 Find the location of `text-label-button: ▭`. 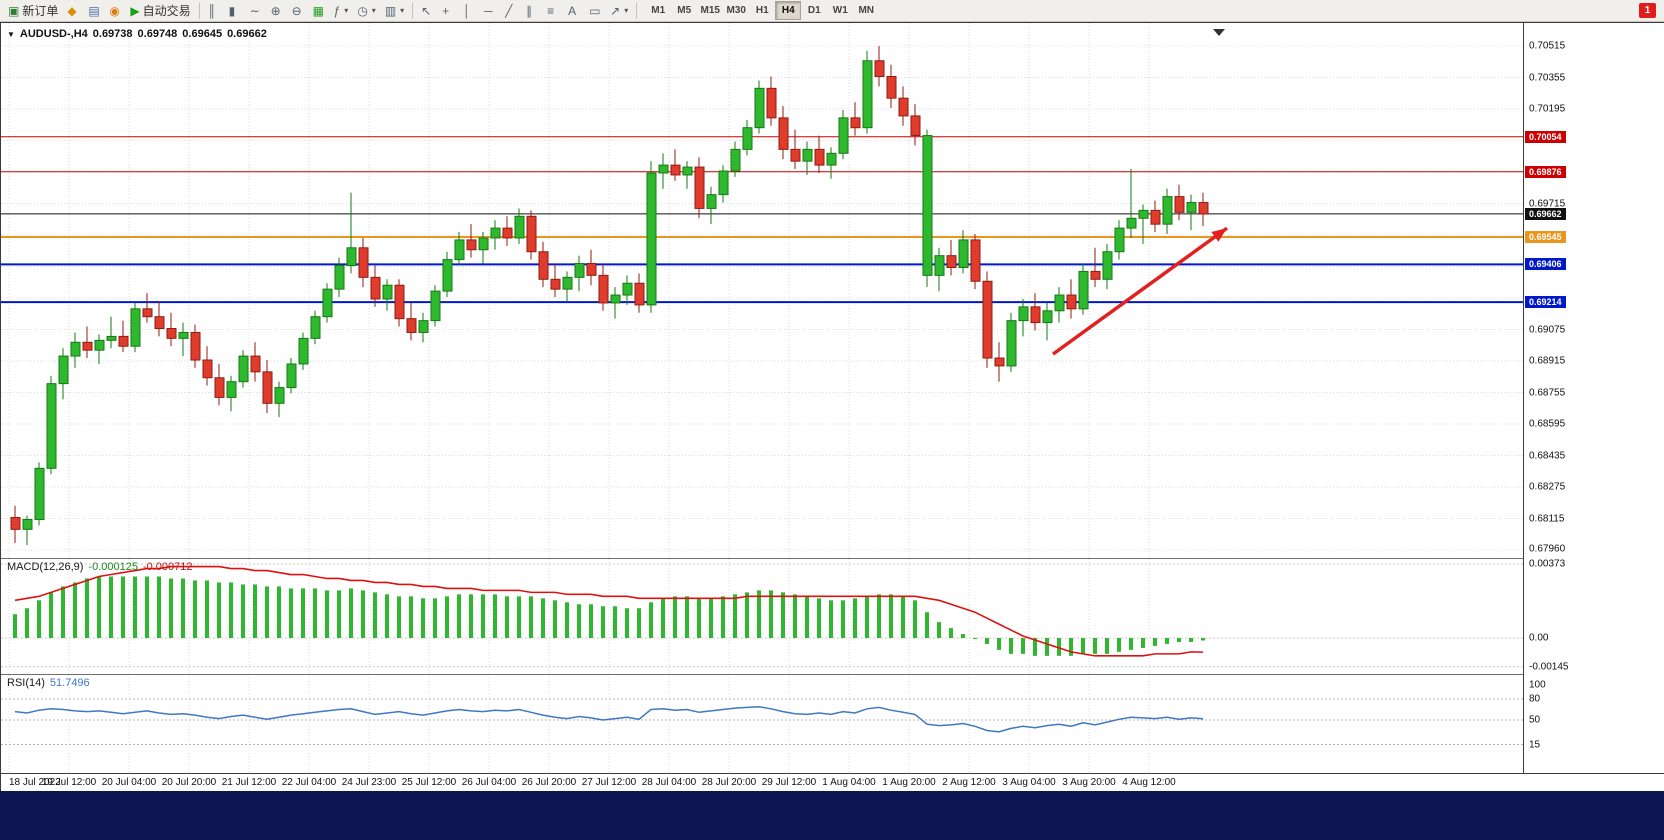

text-label-button: ▭ is located at coordinates (595, 10).